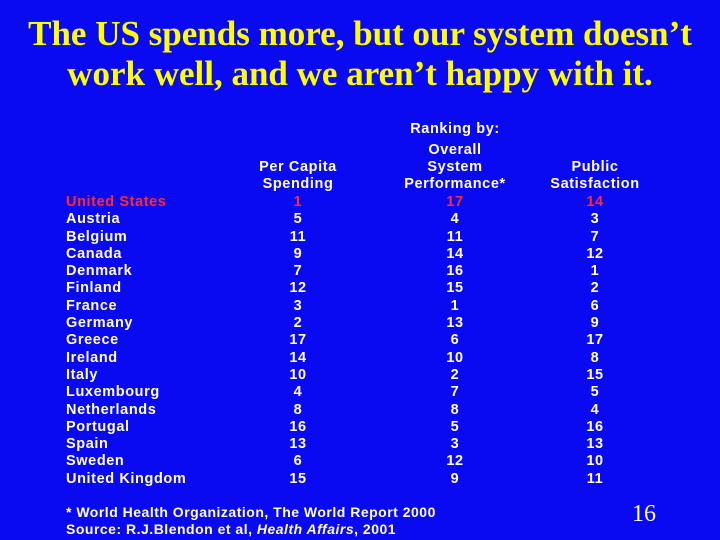  I want to click on table-row: Portugal 16 5 16, so click(360, 427).